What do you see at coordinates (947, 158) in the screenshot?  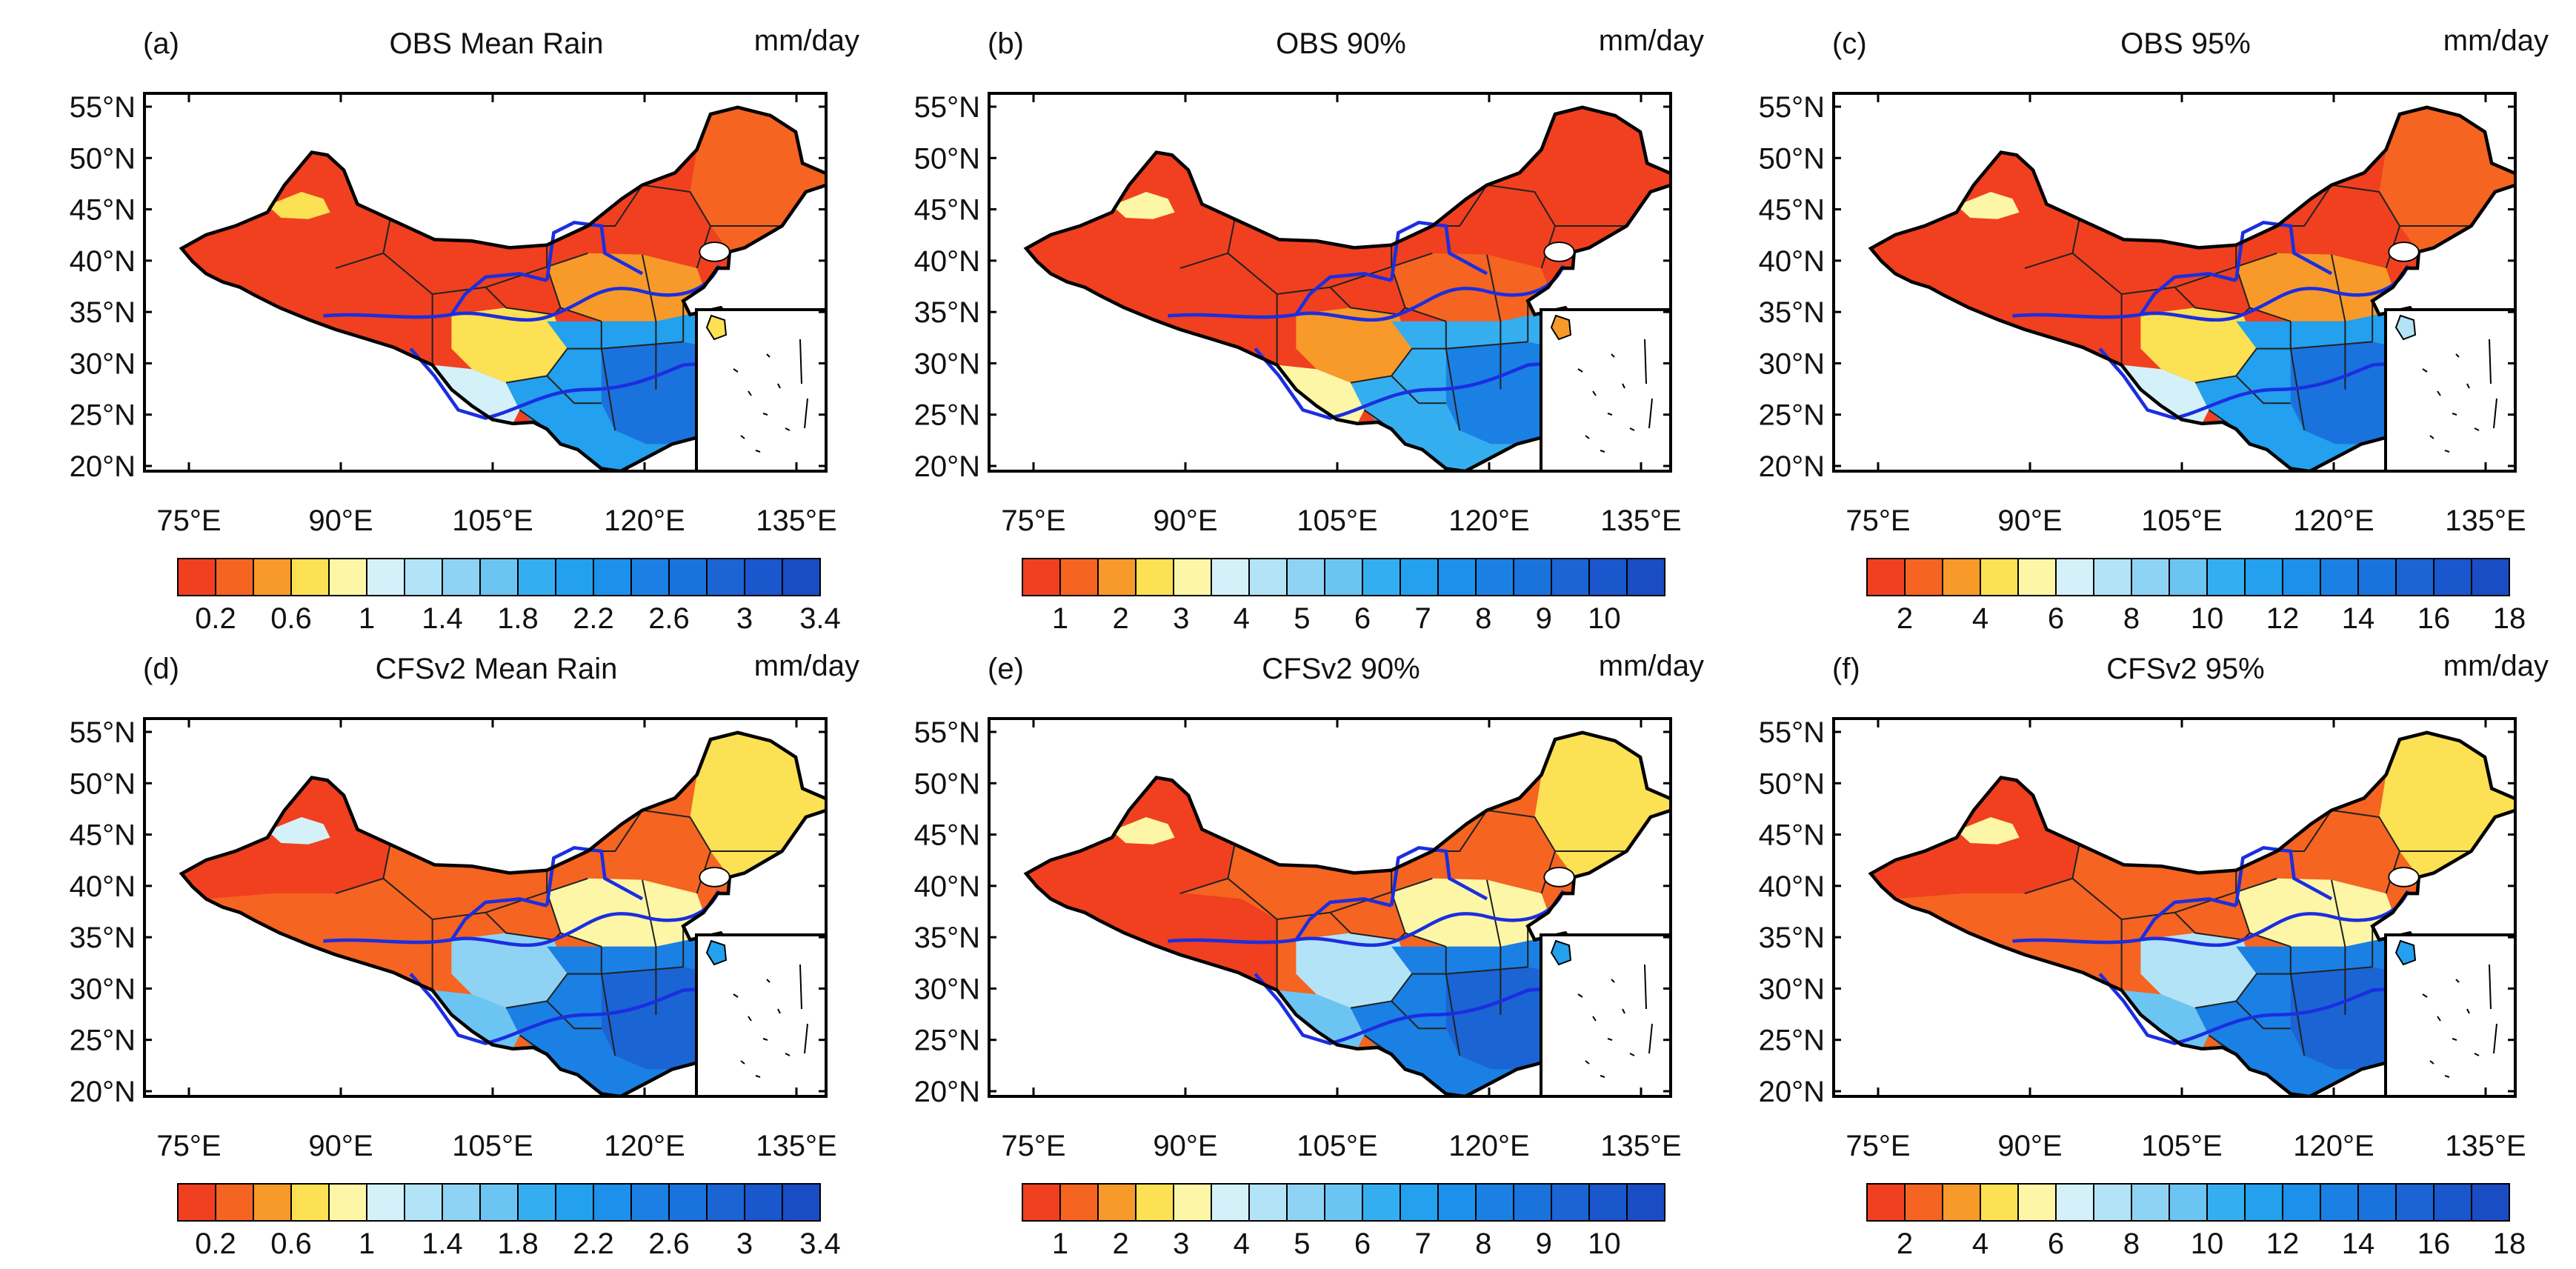 I see `lat-label: 50°N` at bounding box center [947, 158].